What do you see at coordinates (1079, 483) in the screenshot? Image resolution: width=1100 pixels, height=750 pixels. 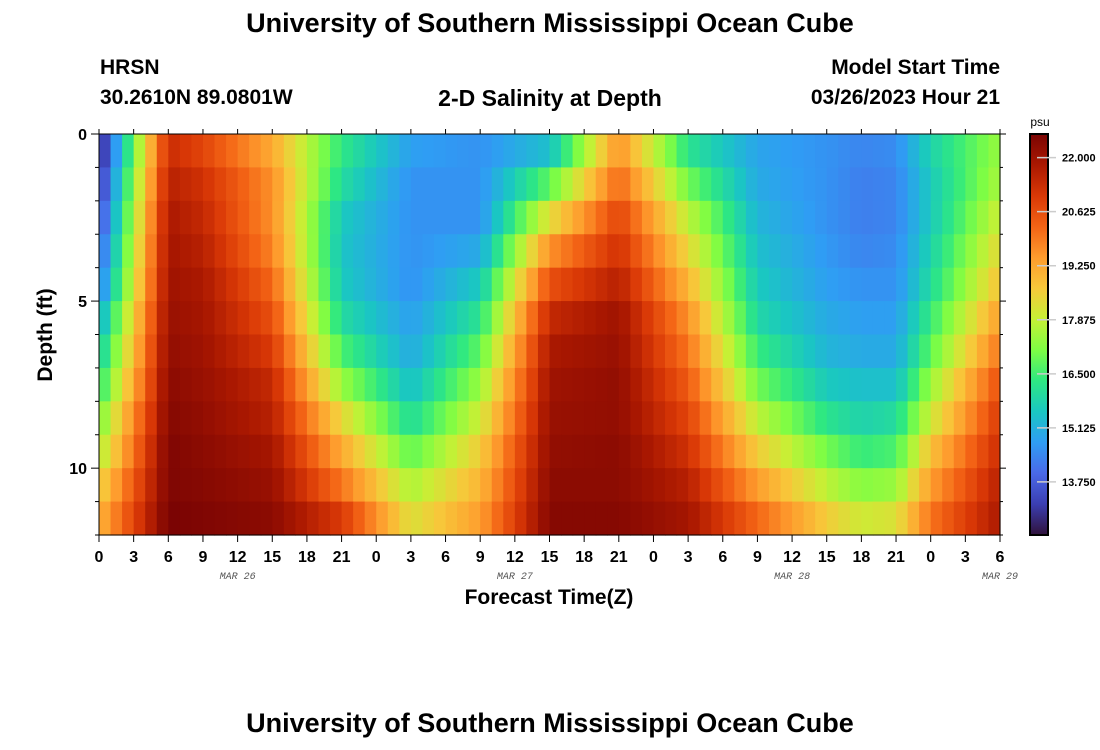 I see `colorbar-tick-label: 13.750` at bounding box center [1079, 483].